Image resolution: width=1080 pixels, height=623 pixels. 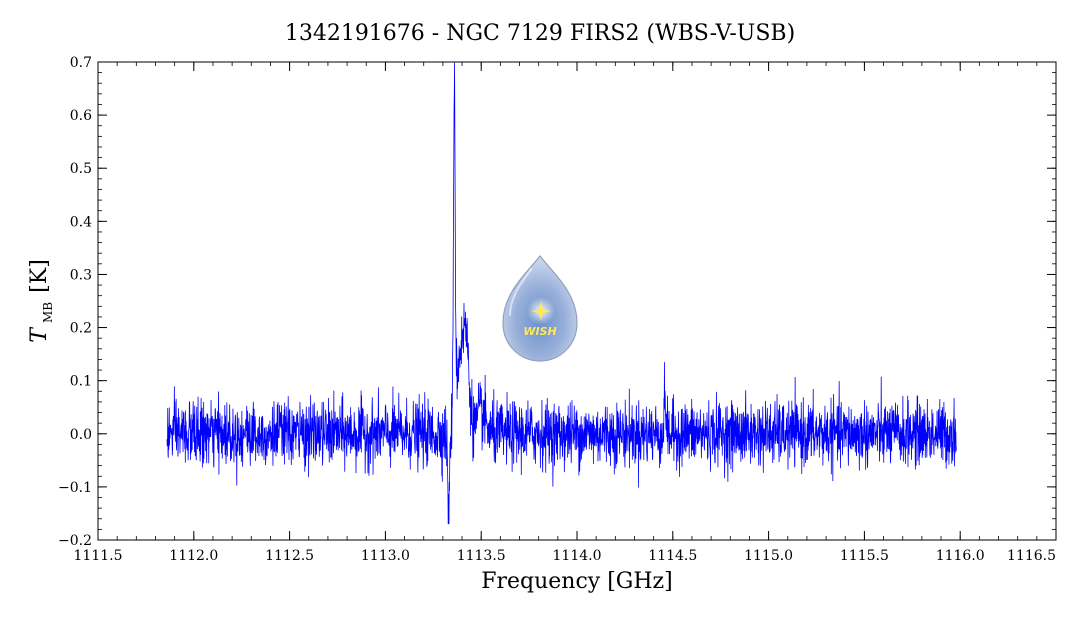 I want to click on x-tick-label: 1114.5, so click(x=672, y=556).